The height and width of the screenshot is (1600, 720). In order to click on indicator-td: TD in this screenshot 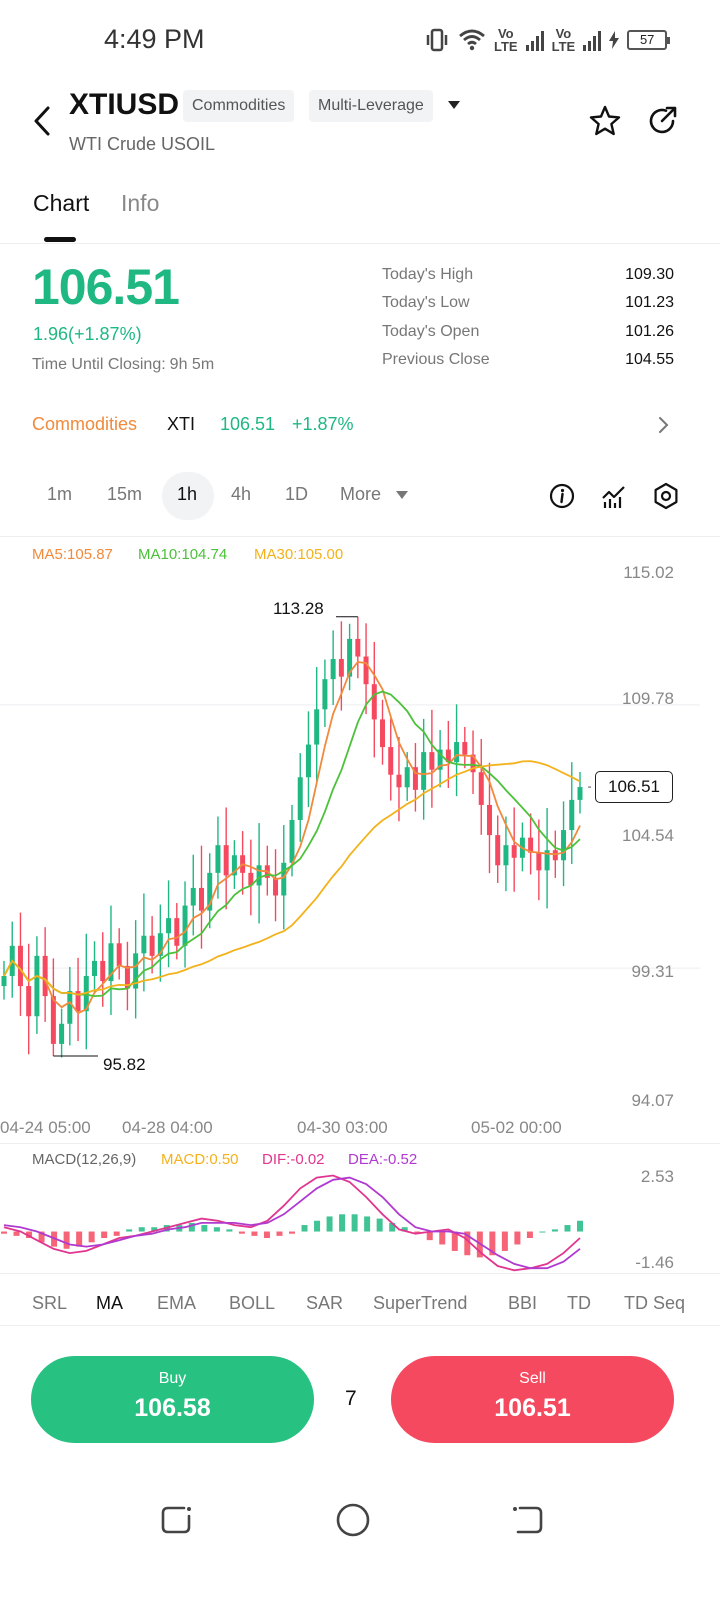, I will do `click(579, 1303)`.